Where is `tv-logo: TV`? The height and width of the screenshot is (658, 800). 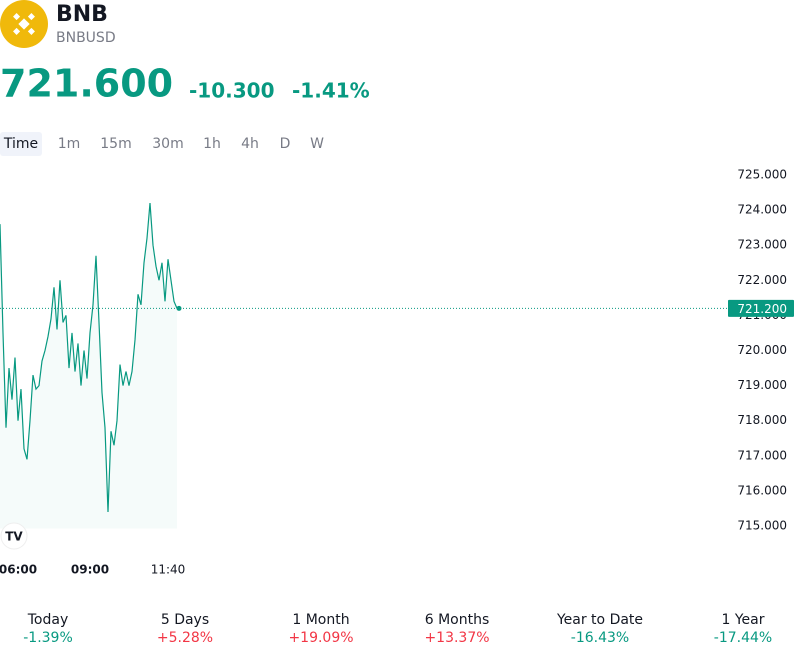 tv-logo: TV is located at coordinates (14, 536).